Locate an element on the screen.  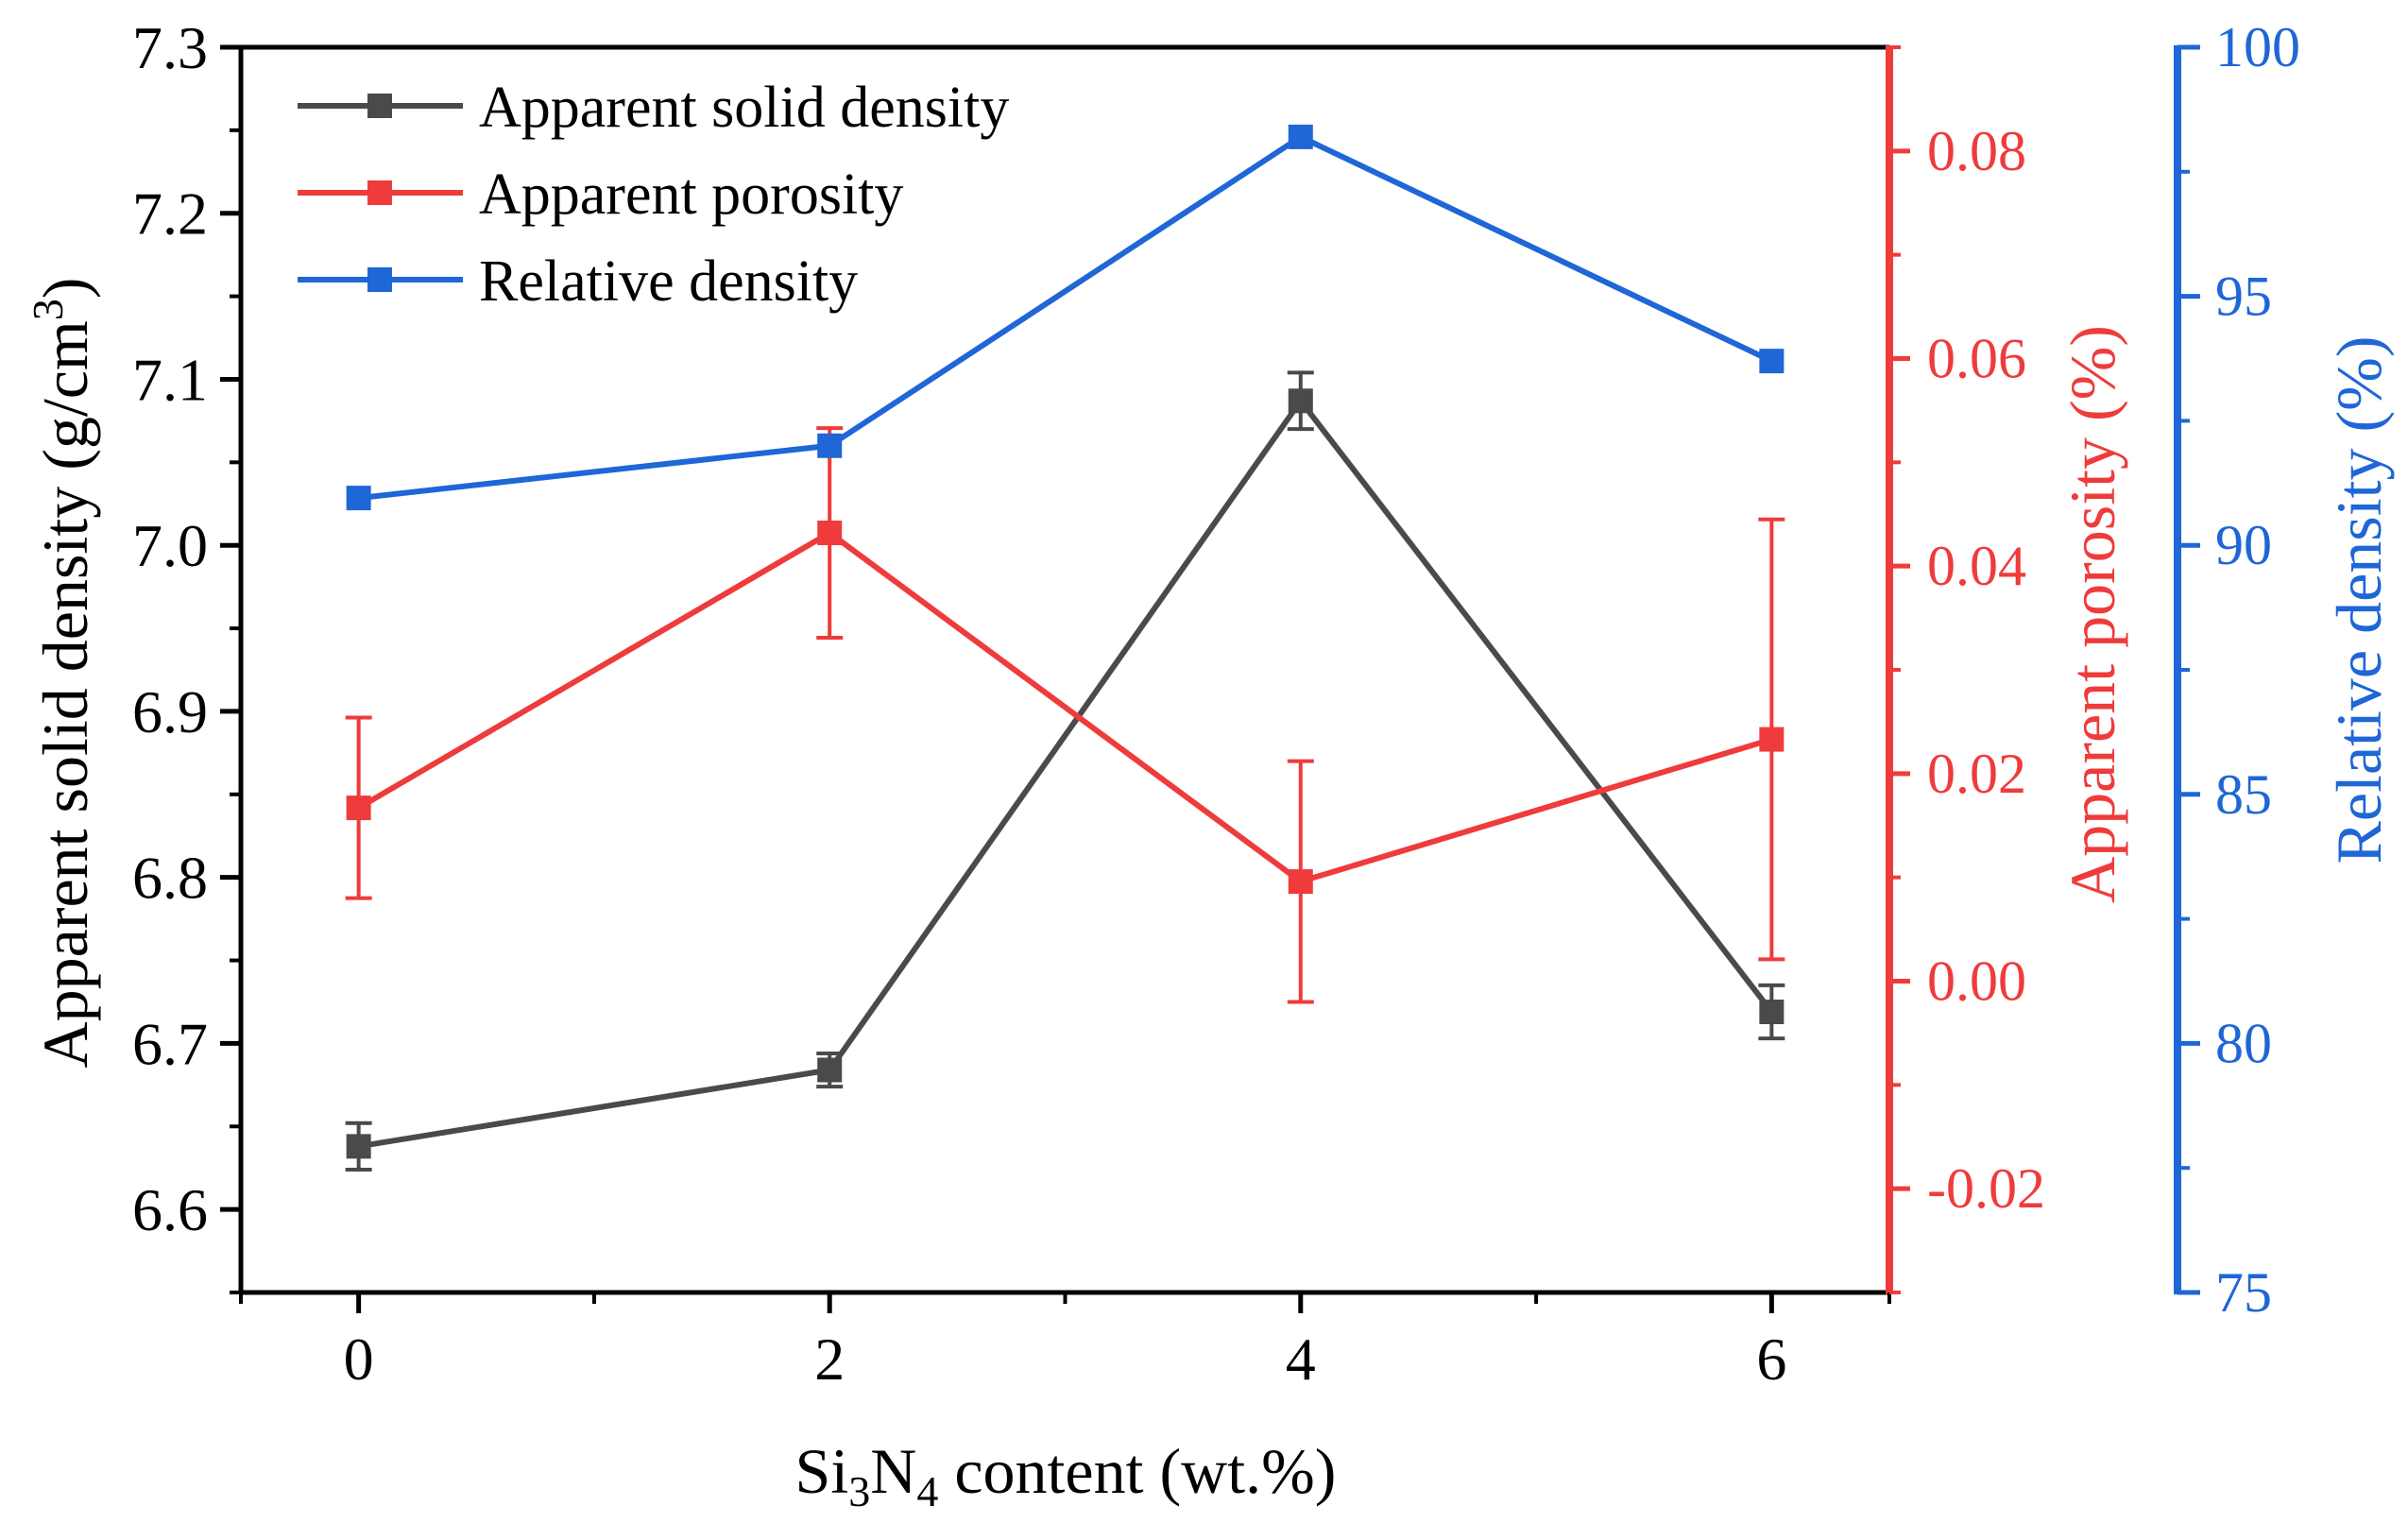
red-tick-label: -0.02 is located at coordinates (1986, 1189).